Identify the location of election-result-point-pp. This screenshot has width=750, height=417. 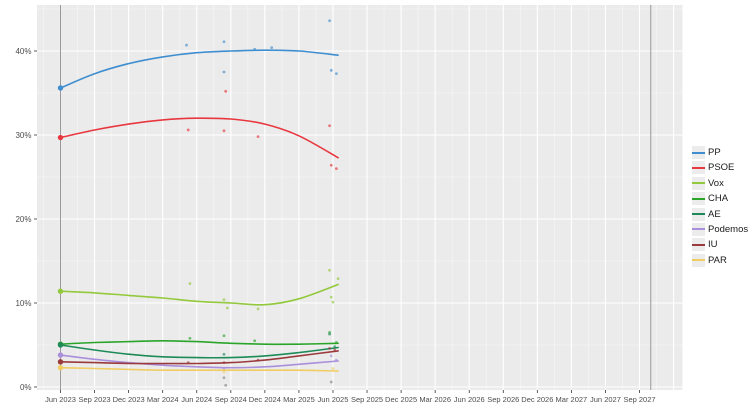
(60, 88).